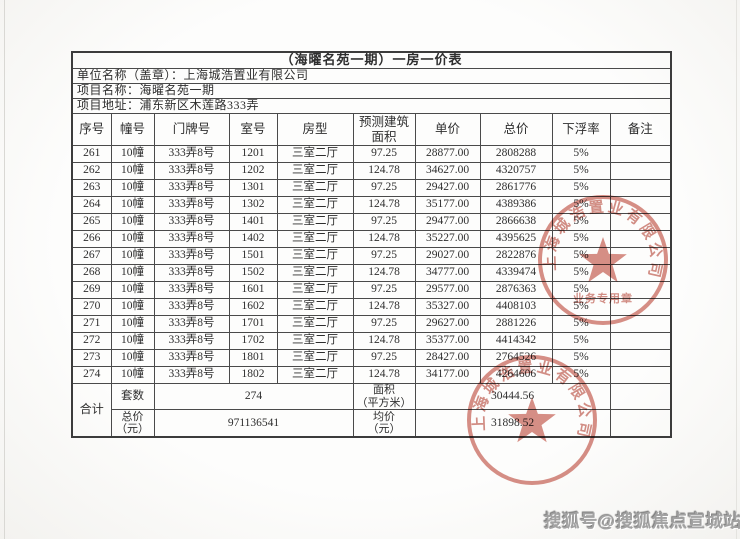 The image size is (740, 539). I want to click on cell-room-number: 1201, so click(253, 154).